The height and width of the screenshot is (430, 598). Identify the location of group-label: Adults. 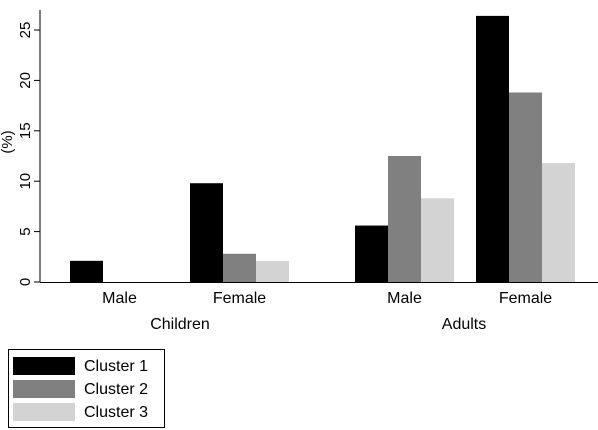
(464, 324).